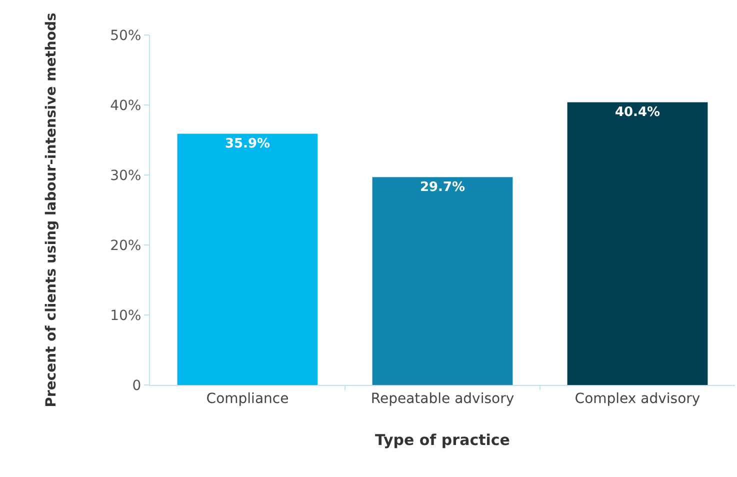  What do you see at coordinates (637, 112) in the screenshot?
I see `data-label: 40.4%` at bounding box center [637, 112].